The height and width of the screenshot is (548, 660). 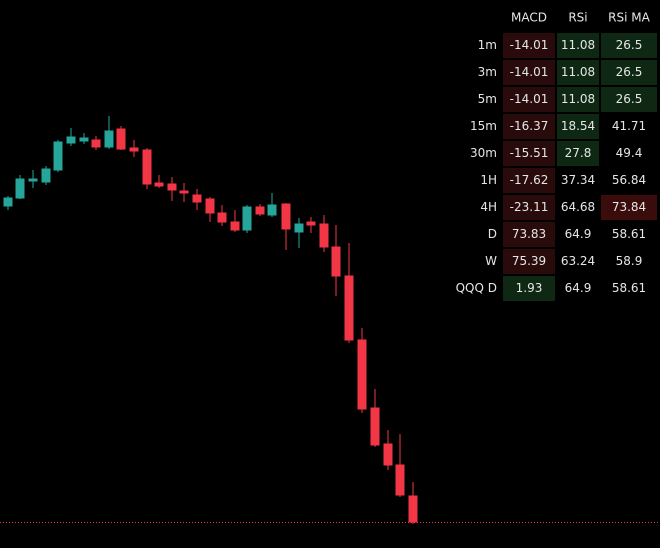 What do you see at coordinates (529, 207) in the screenshot?
I see `cell-value: -23.11` at bounding box center [529, 207].